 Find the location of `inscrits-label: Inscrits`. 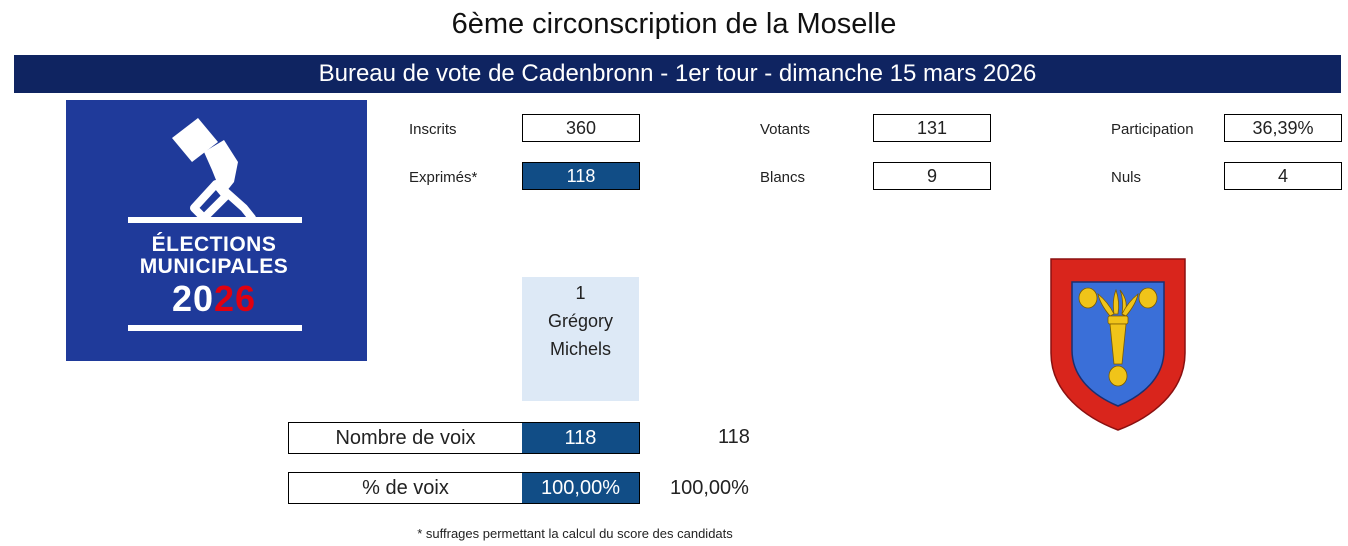

inscrits-label: Inscrits is located at coordinates (433, 129).